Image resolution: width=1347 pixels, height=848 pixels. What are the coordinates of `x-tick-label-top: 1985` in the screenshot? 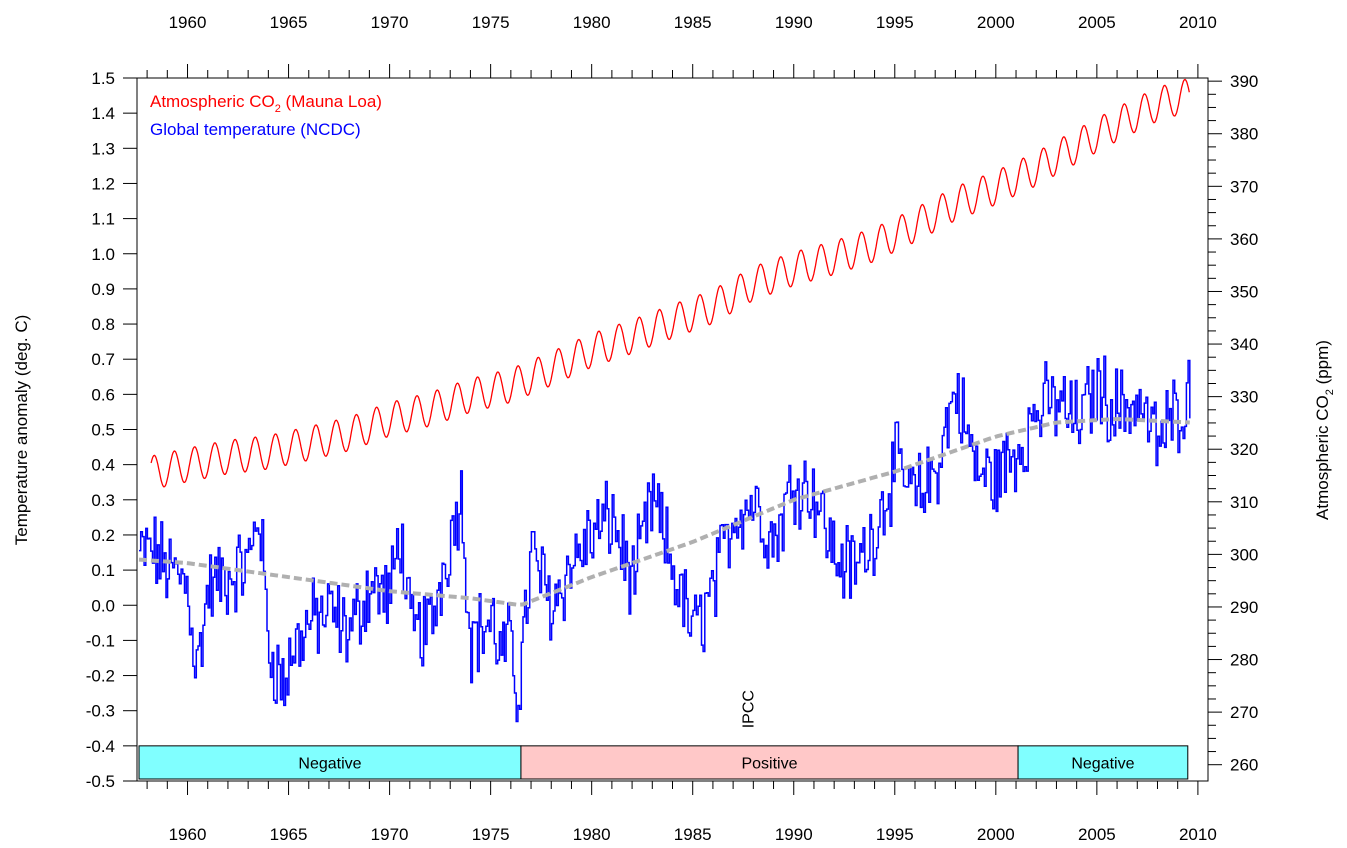 It's located at (693, 22).